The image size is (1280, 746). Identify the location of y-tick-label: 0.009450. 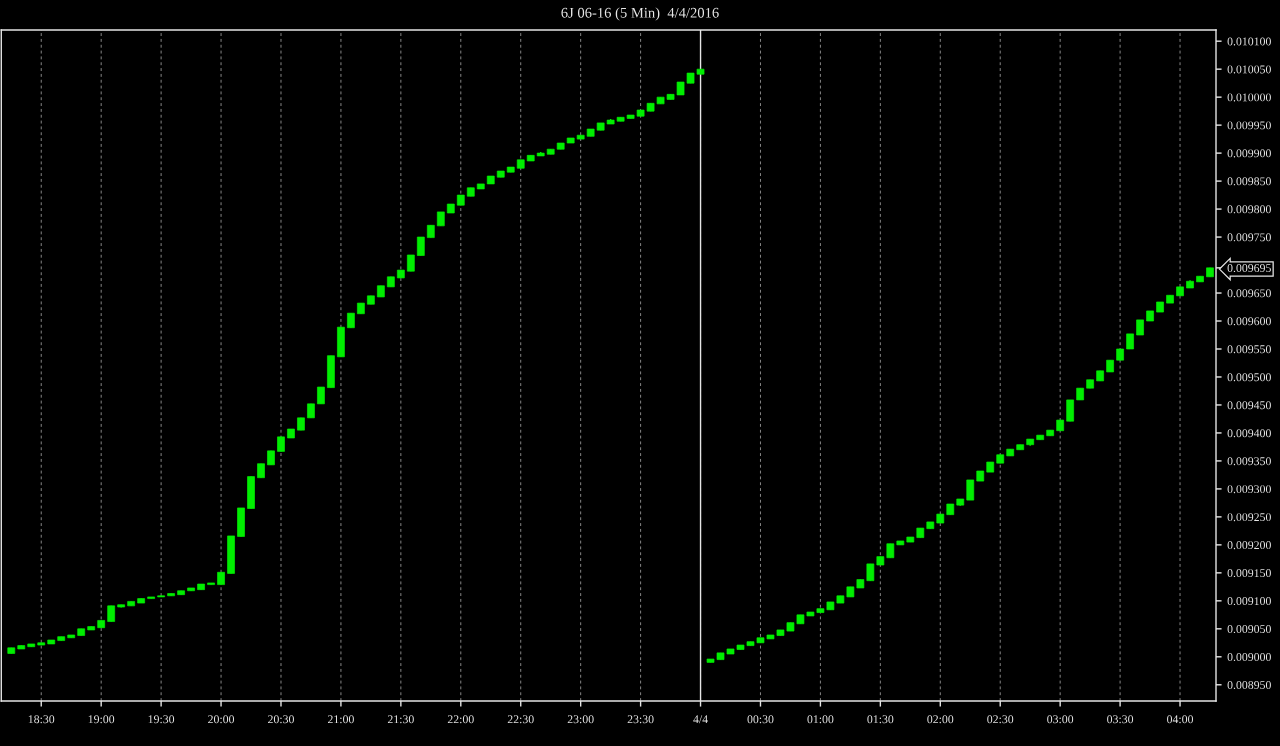
(1249, 405).